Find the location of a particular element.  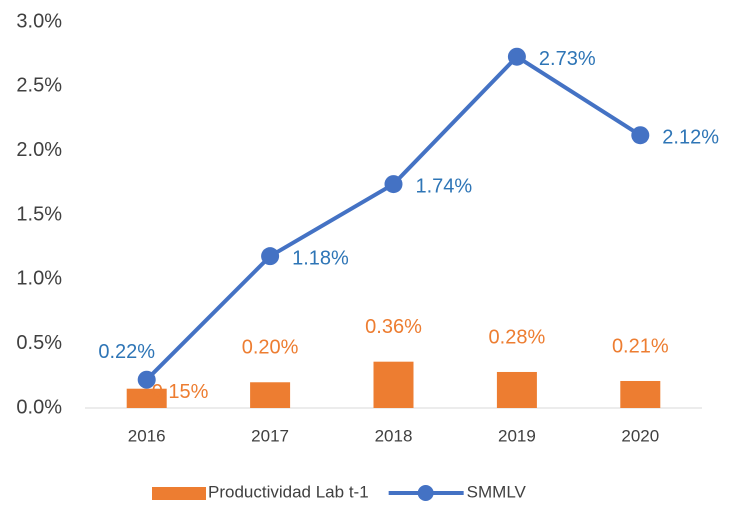

data-label: 0.20% is located at coordinates (270, 348).